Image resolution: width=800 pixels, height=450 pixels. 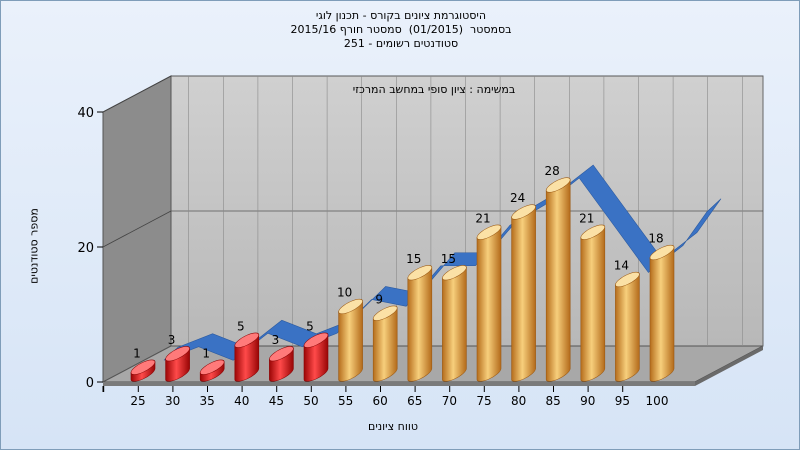 I want to click on x-tick-label: 65, so click(x=414, y=401).